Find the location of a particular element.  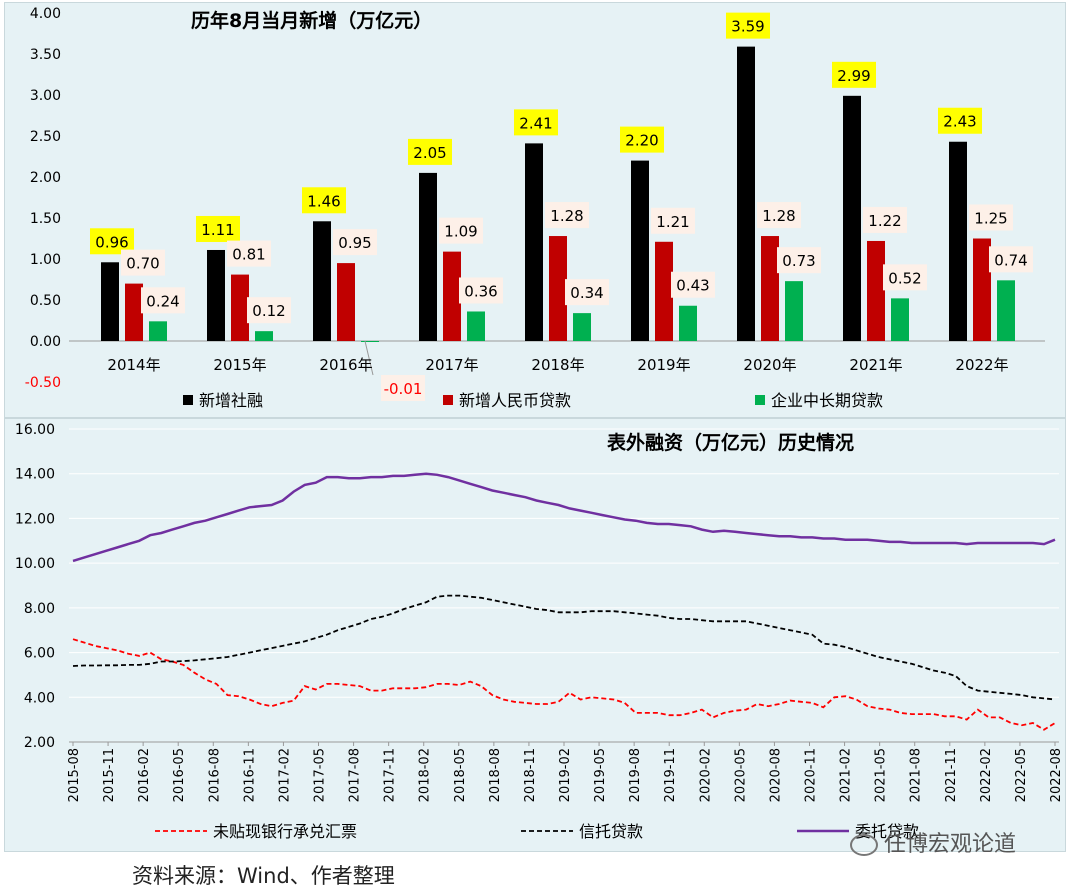

data-label-text: -0.01 is located at coordinates (403, 389).